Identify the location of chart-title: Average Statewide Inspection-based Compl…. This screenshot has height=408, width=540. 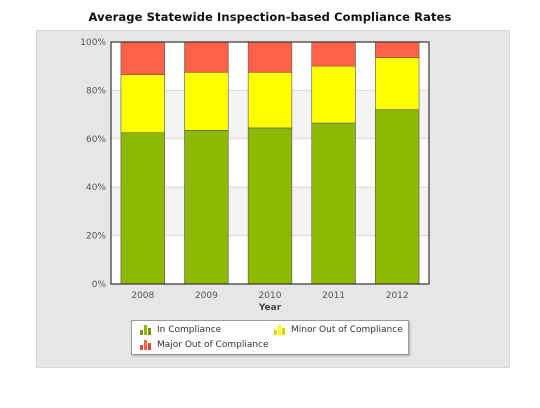
(270, 17).